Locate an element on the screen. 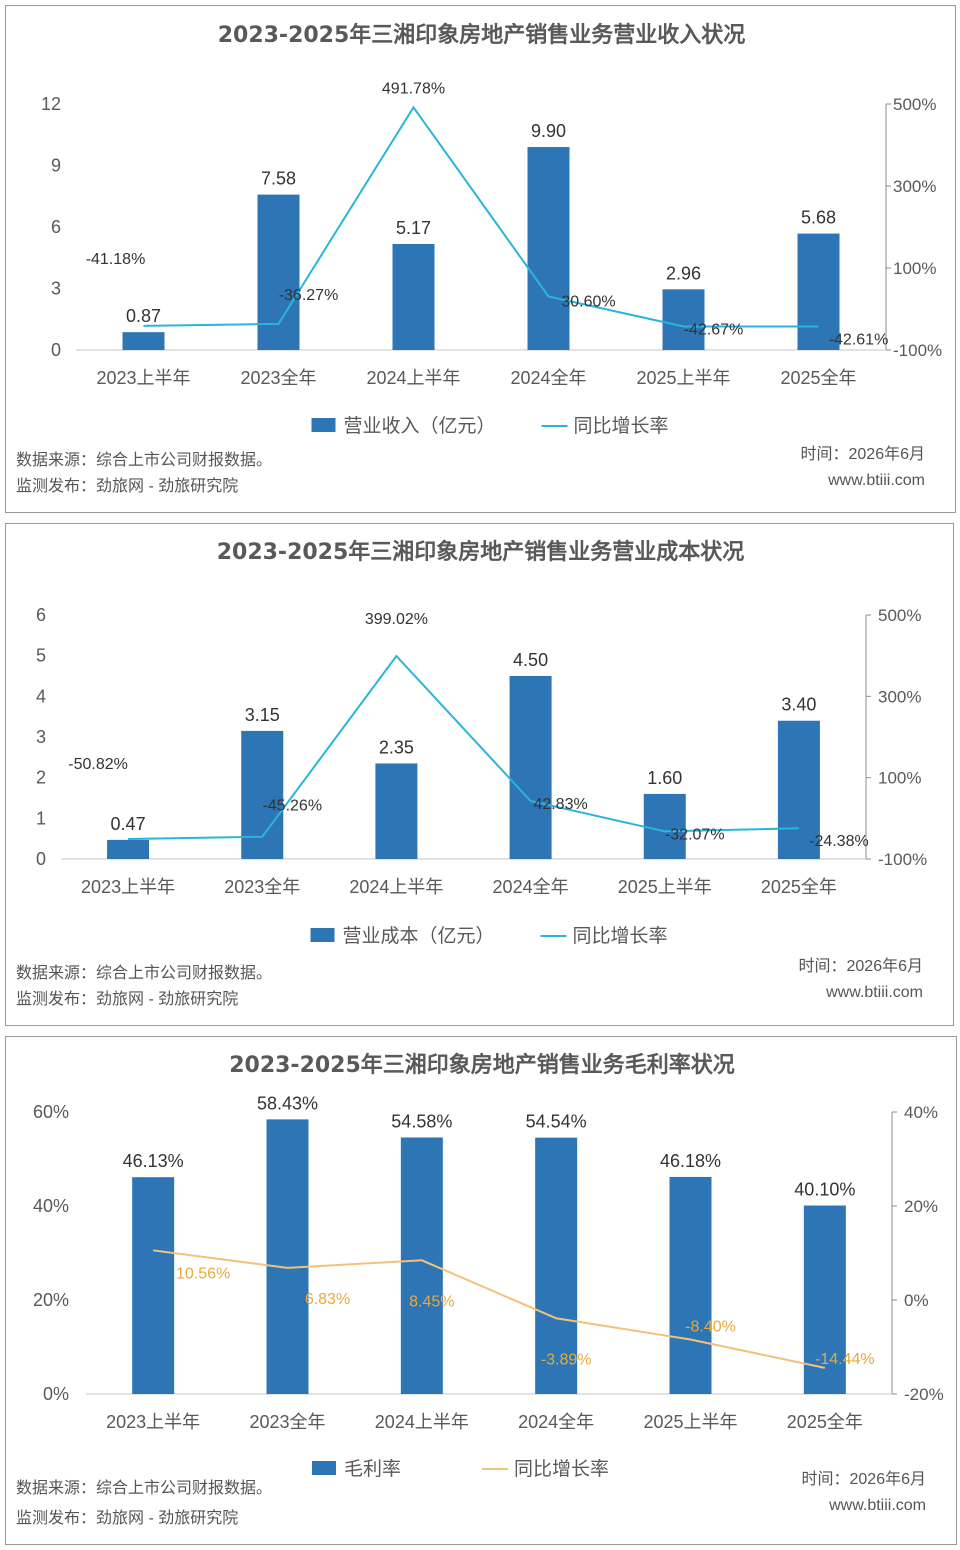 Image resolution: width=960 pixels, height=1550 pixels. y-tick-label-left: 40% is located at coordinates (51, 1206).